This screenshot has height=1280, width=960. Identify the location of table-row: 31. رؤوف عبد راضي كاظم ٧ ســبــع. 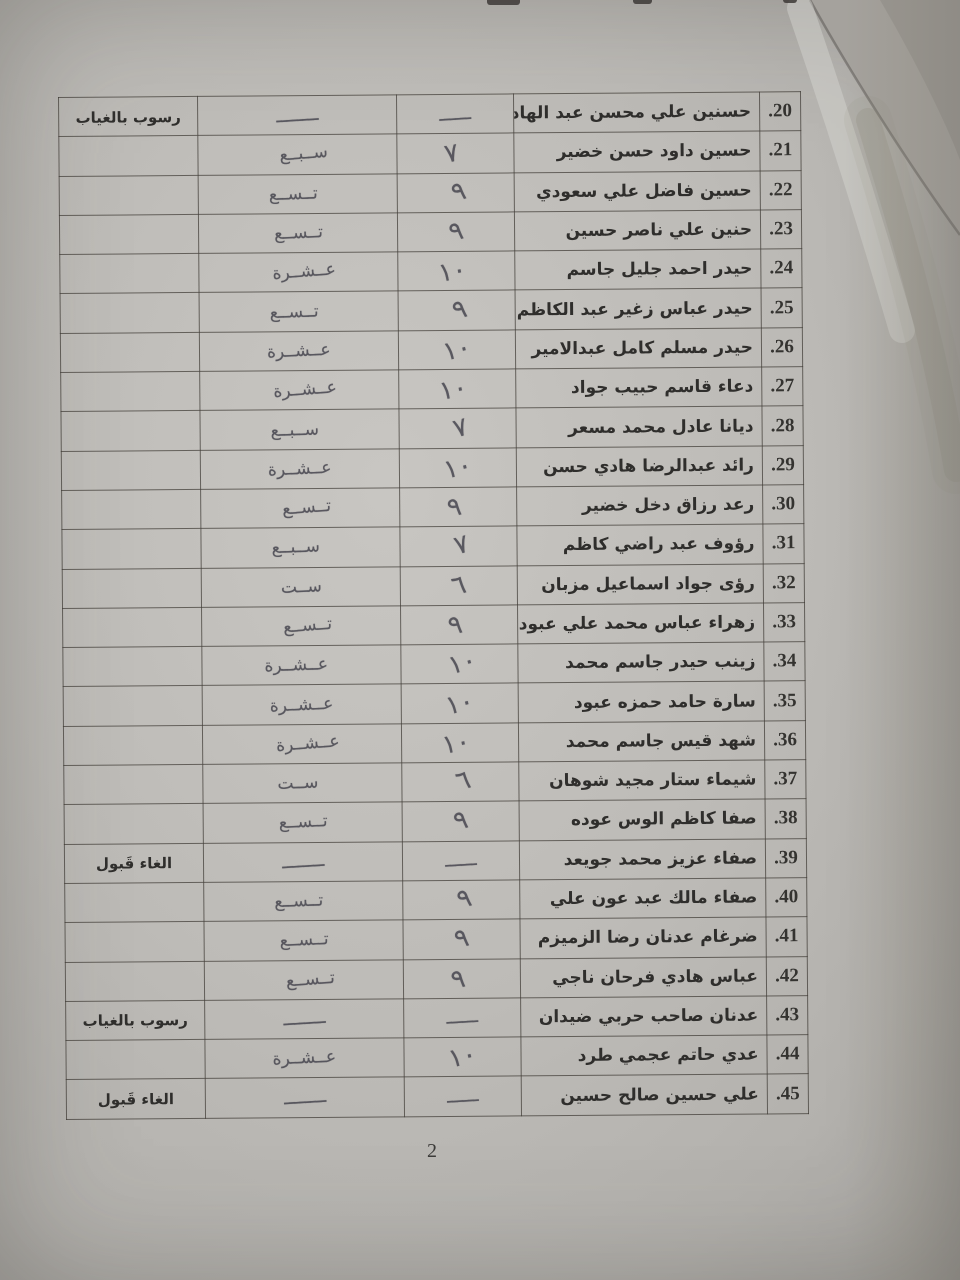
(433, 546).